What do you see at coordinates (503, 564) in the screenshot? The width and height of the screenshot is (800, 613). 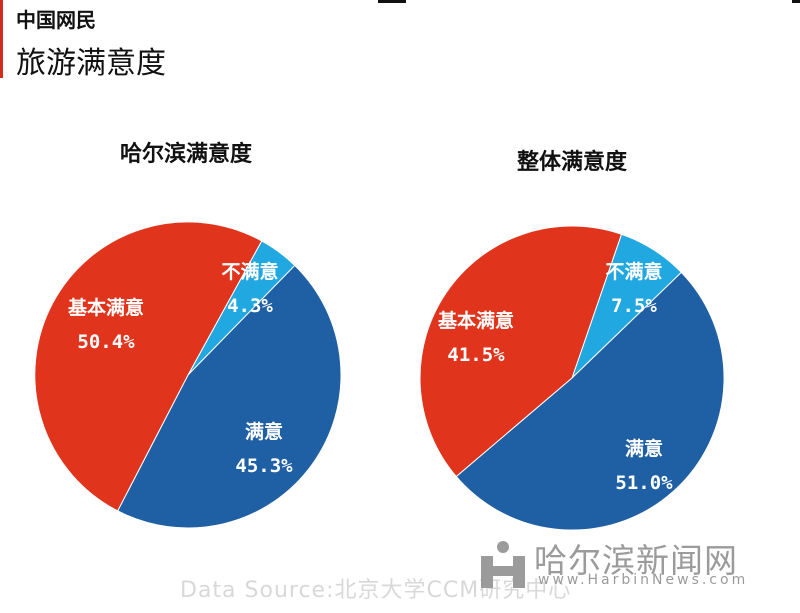 I see `harbin-news-logo-icon` at bounding box center [503, 564].